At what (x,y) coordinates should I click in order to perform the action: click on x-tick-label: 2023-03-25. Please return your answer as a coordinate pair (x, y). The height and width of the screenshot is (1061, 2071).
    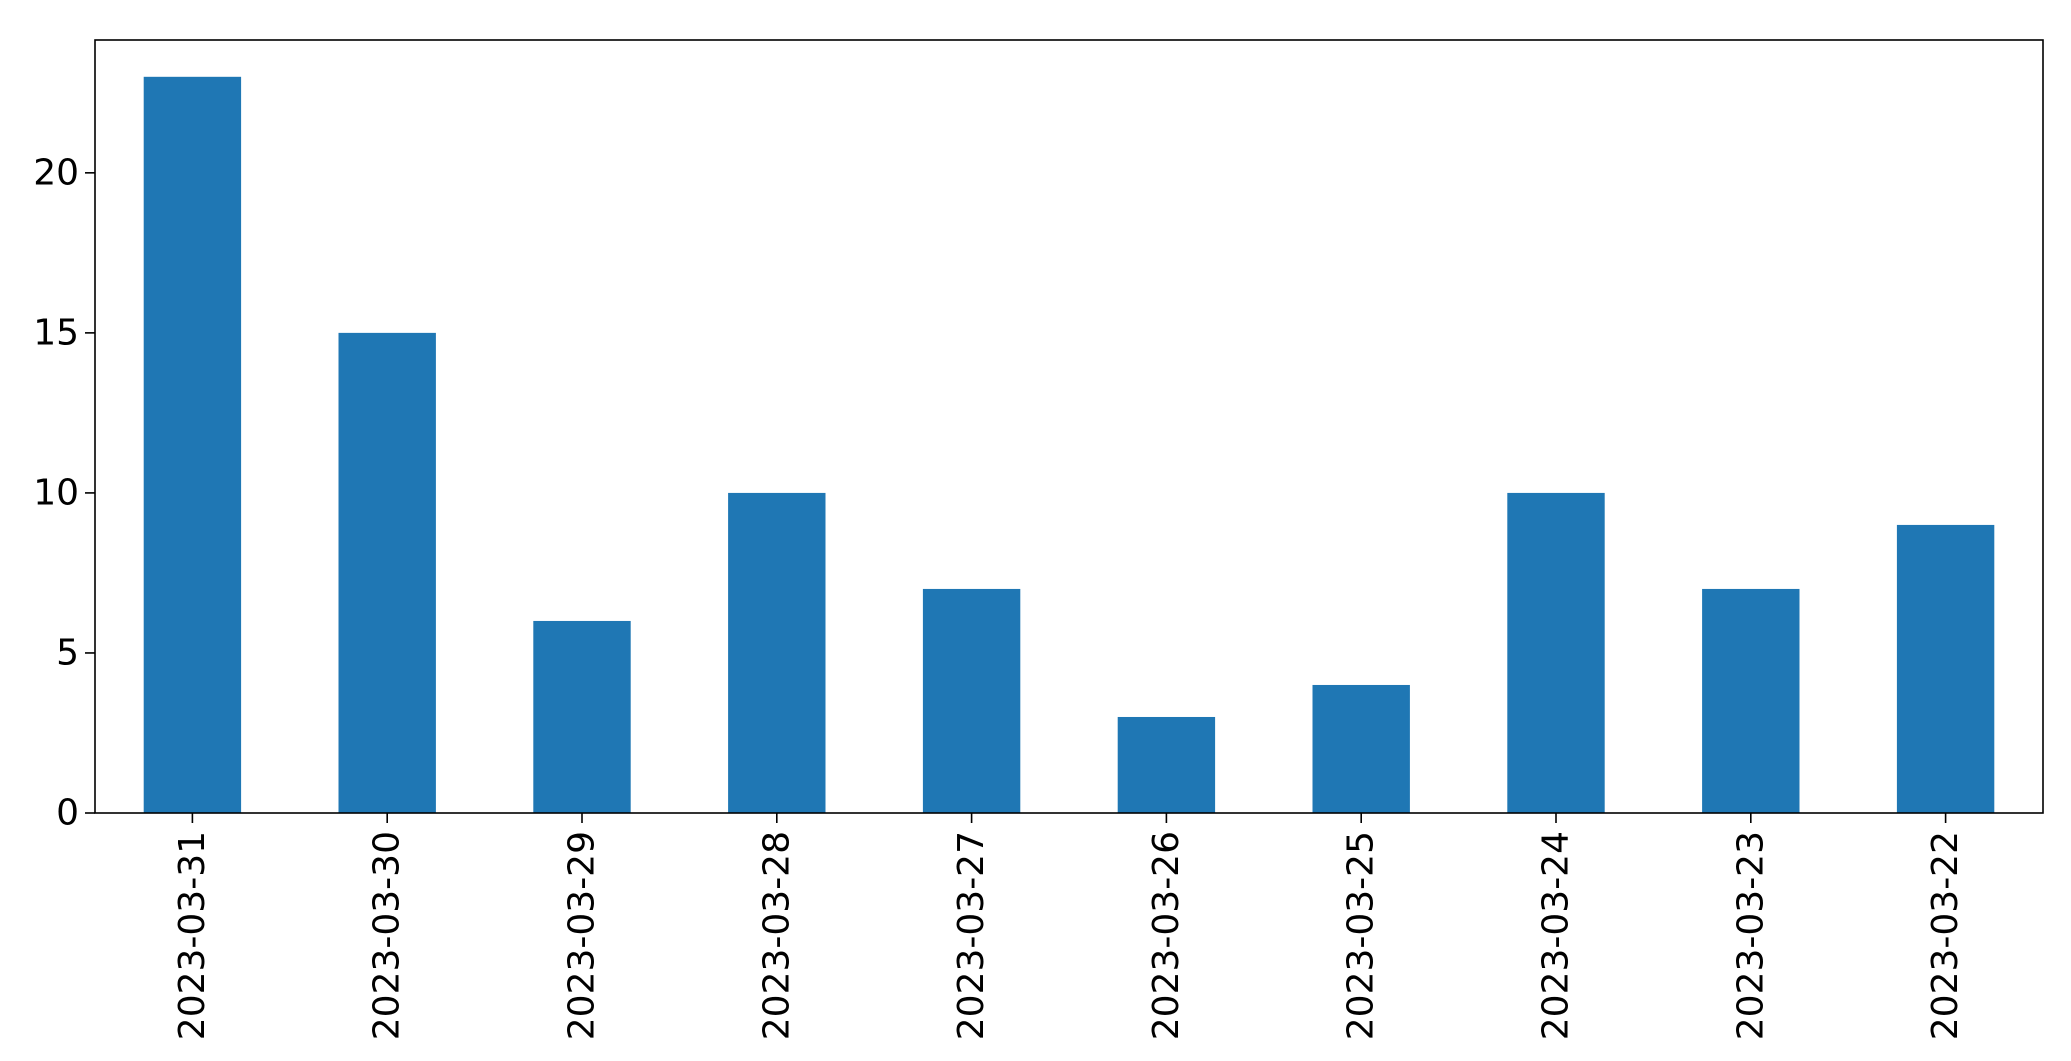
    Looking at the image, I should click on (1361, 935).